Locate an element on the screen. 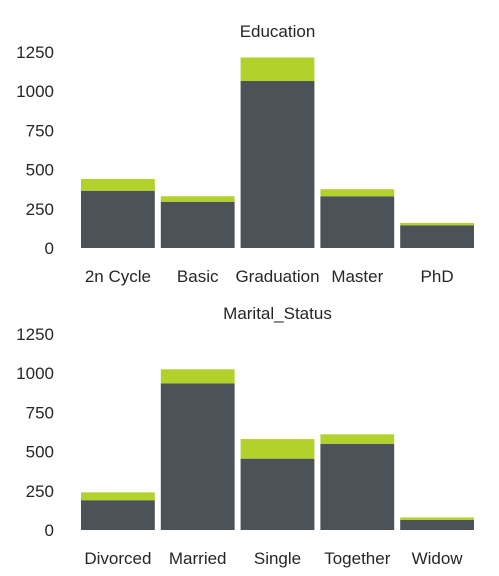 This screenshot has width=499, height=576. x-tick-label: Basic is located at coordinates (198, 276).